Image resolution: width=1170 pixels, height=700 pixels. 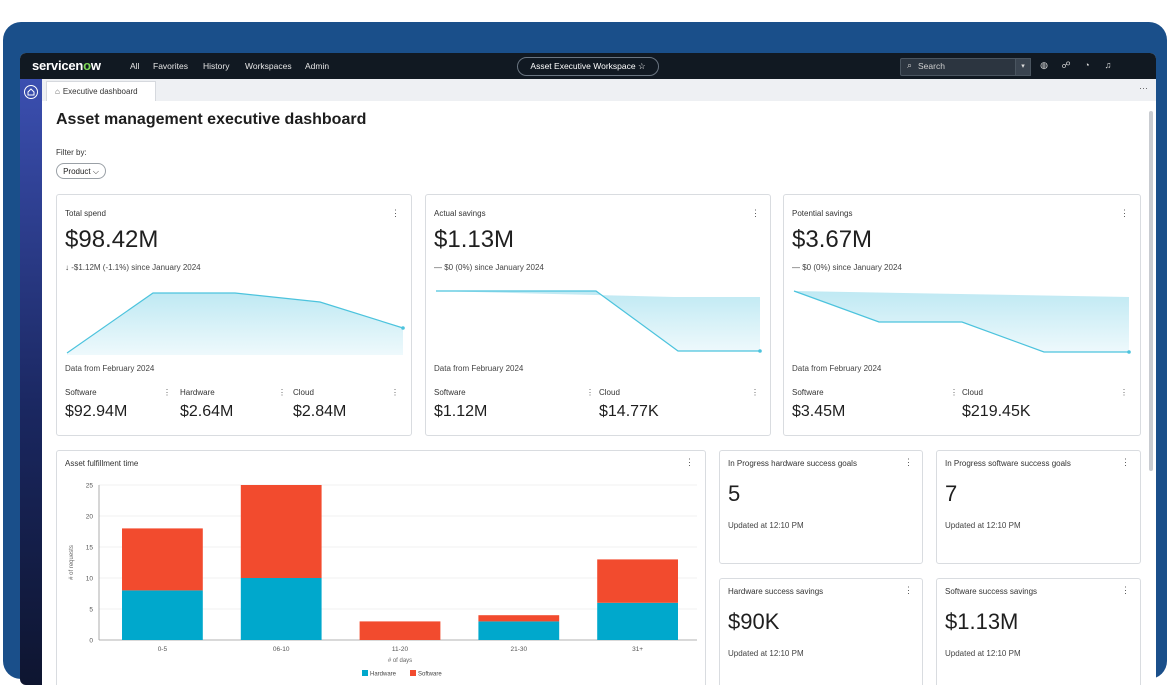 What do you see at coordinates (599, 90) in the screenshot?
I see `tab-bar: ⌂ Executive dashboard ⋯` at bounding box center [599, 90].